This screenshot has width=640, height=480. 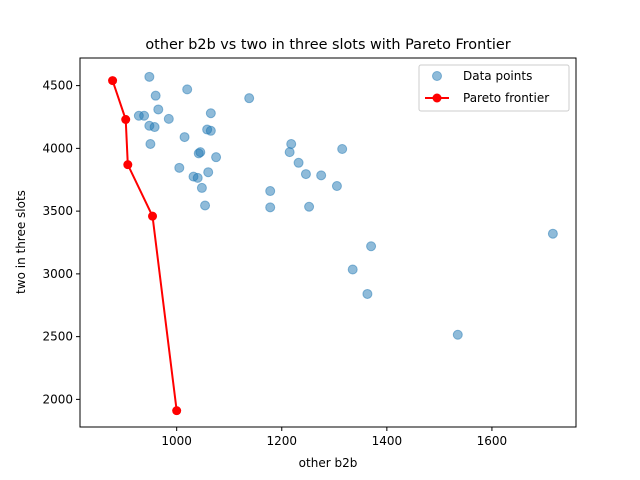 I want to click on y-tick-label: 3000, so click(x=57, y=274).